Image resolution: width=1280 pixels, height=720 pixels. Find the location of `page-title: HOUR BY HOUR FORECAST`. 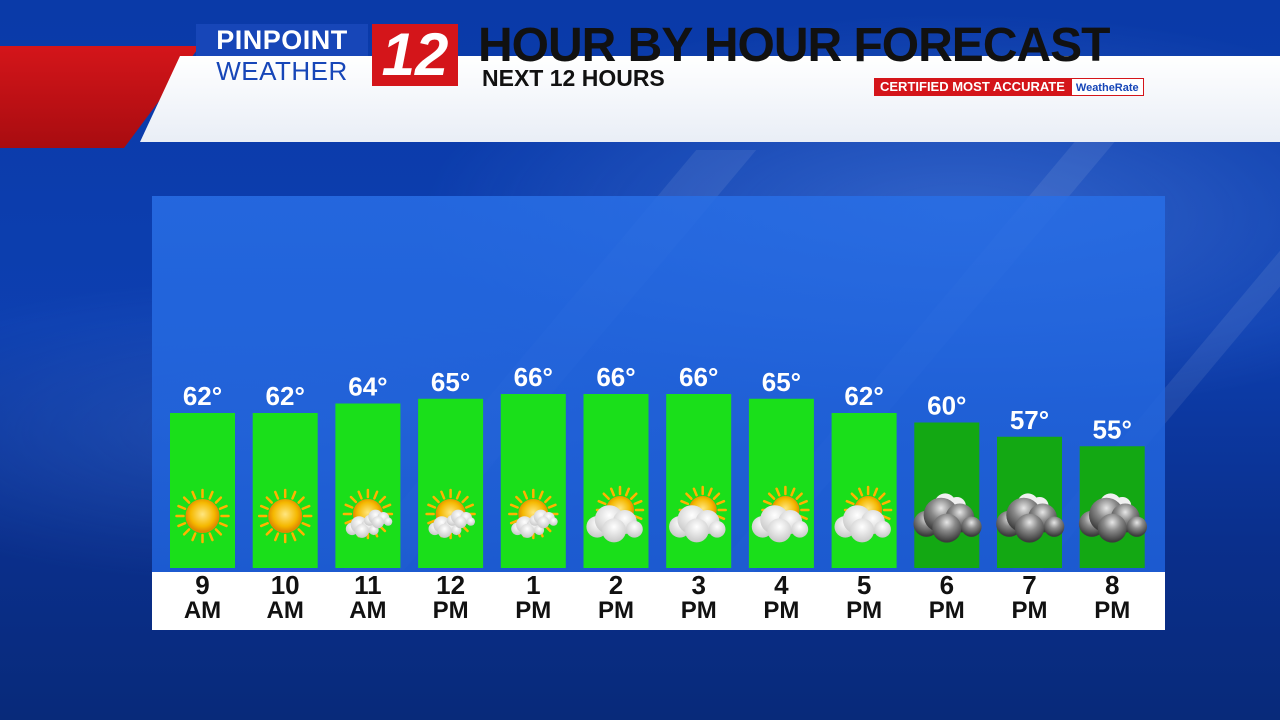

page-title: HOUR BY HOUR FORECAST is located at coordinates (794, 45).